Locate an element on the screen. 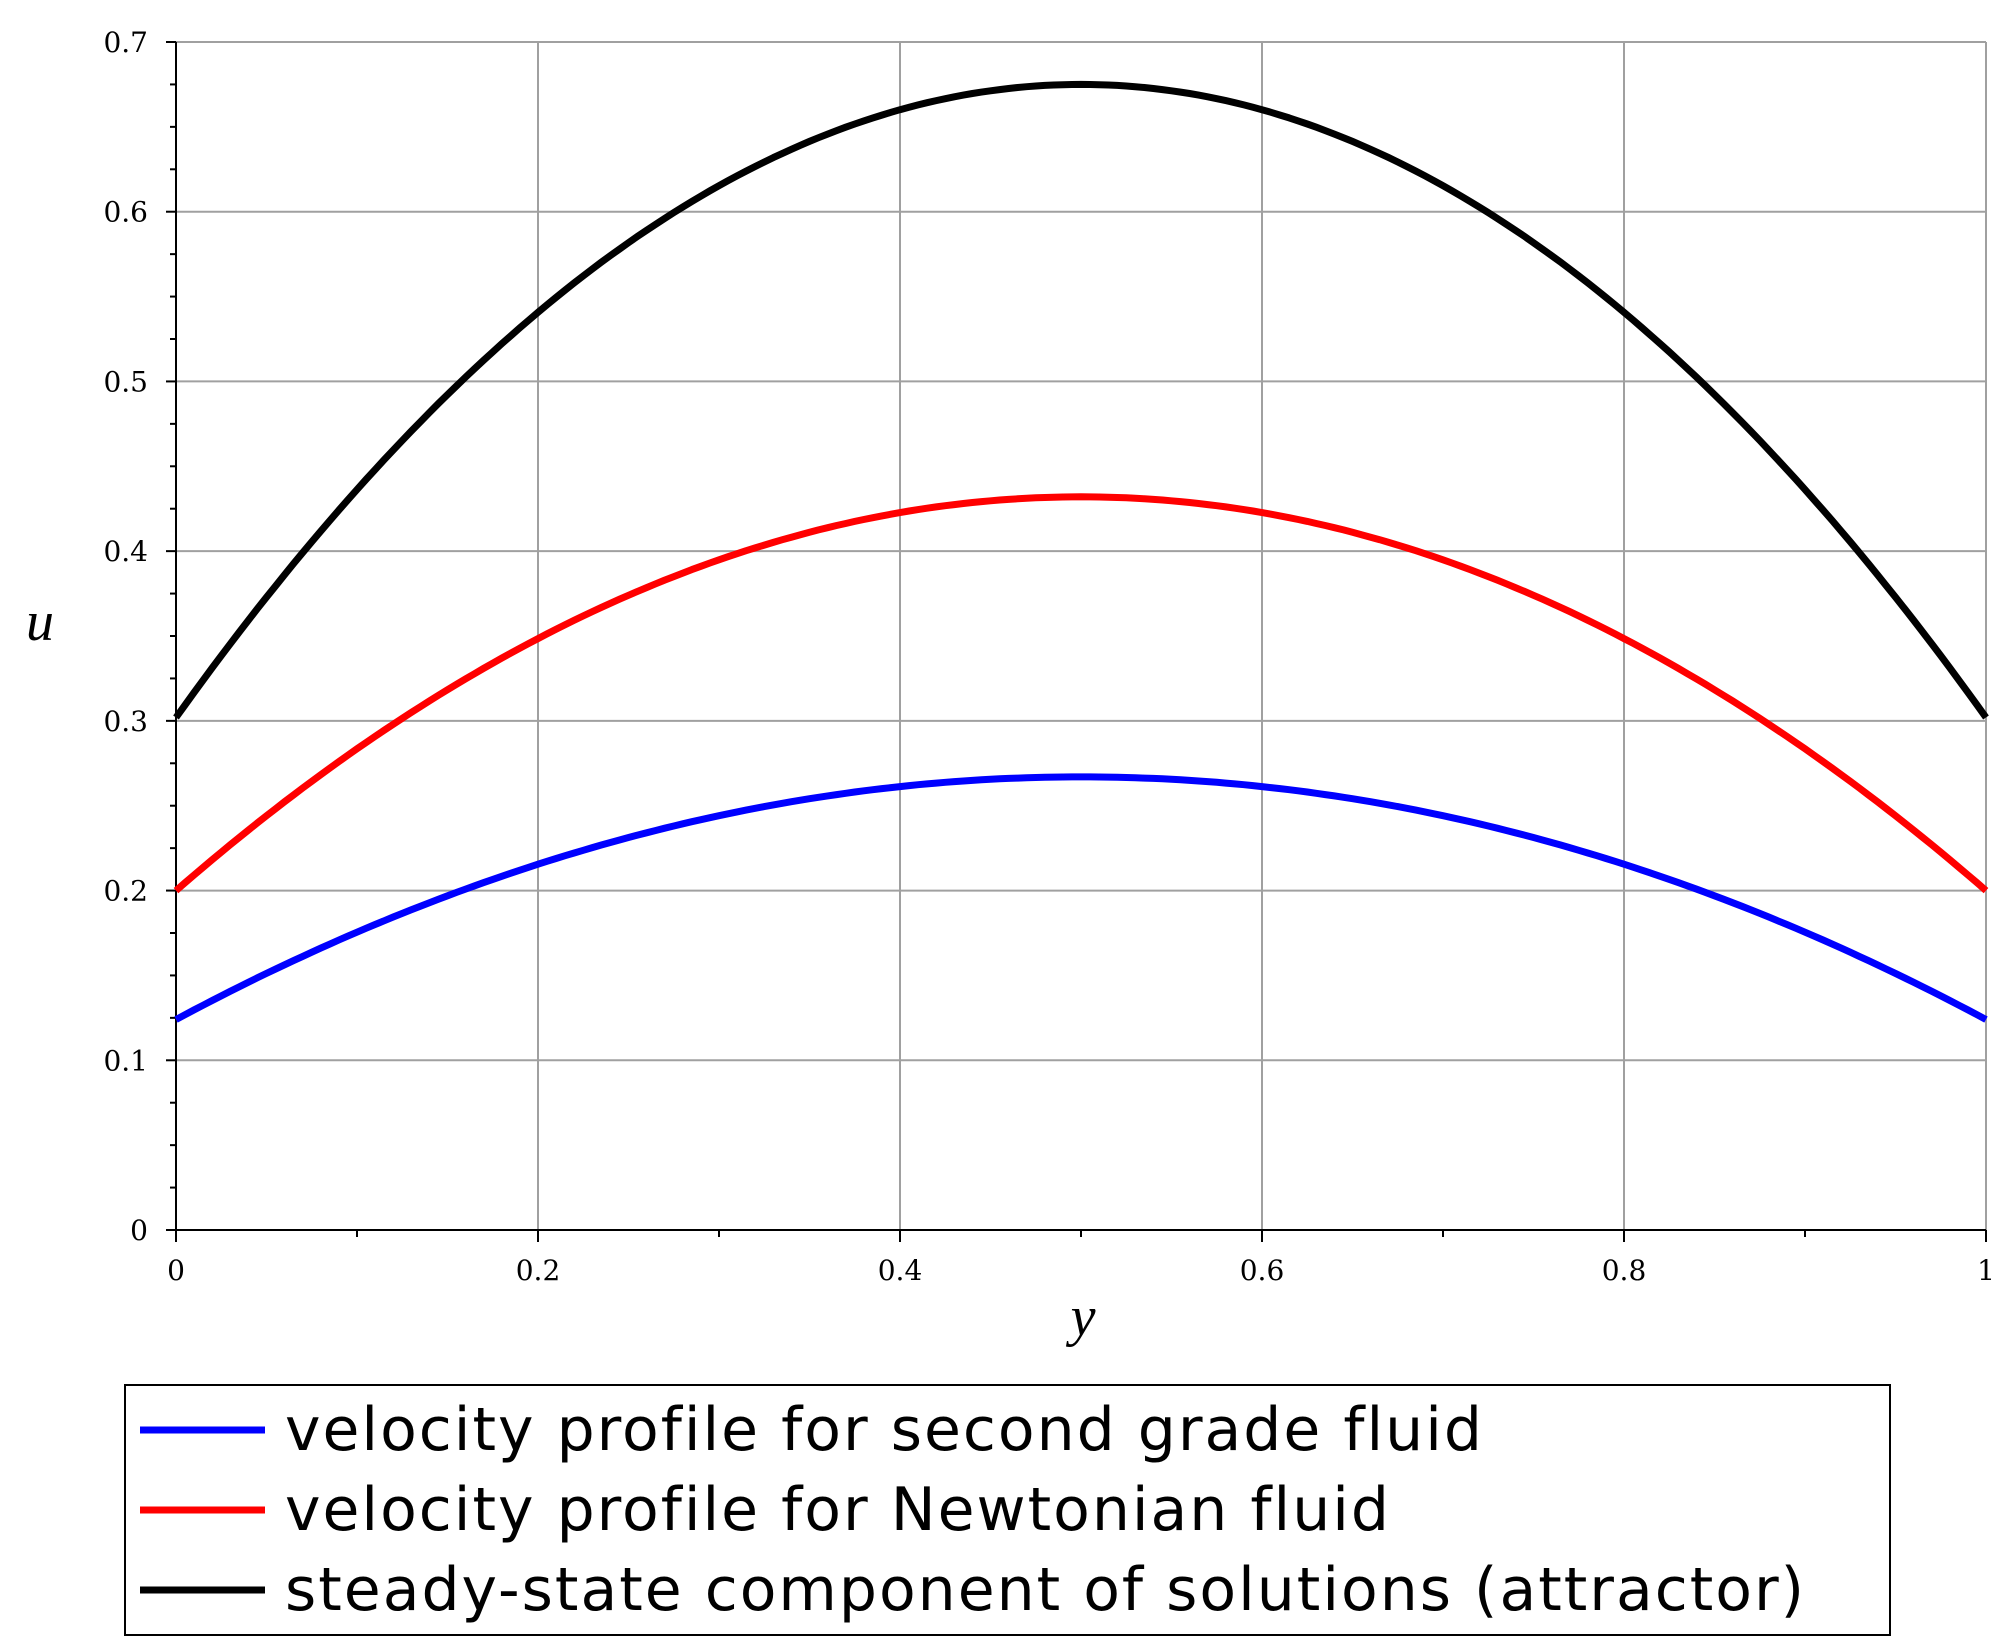 This screenshot has height=1648, width=2003. x-tick-label: 0.2 is located at coordinates (538, 1270).